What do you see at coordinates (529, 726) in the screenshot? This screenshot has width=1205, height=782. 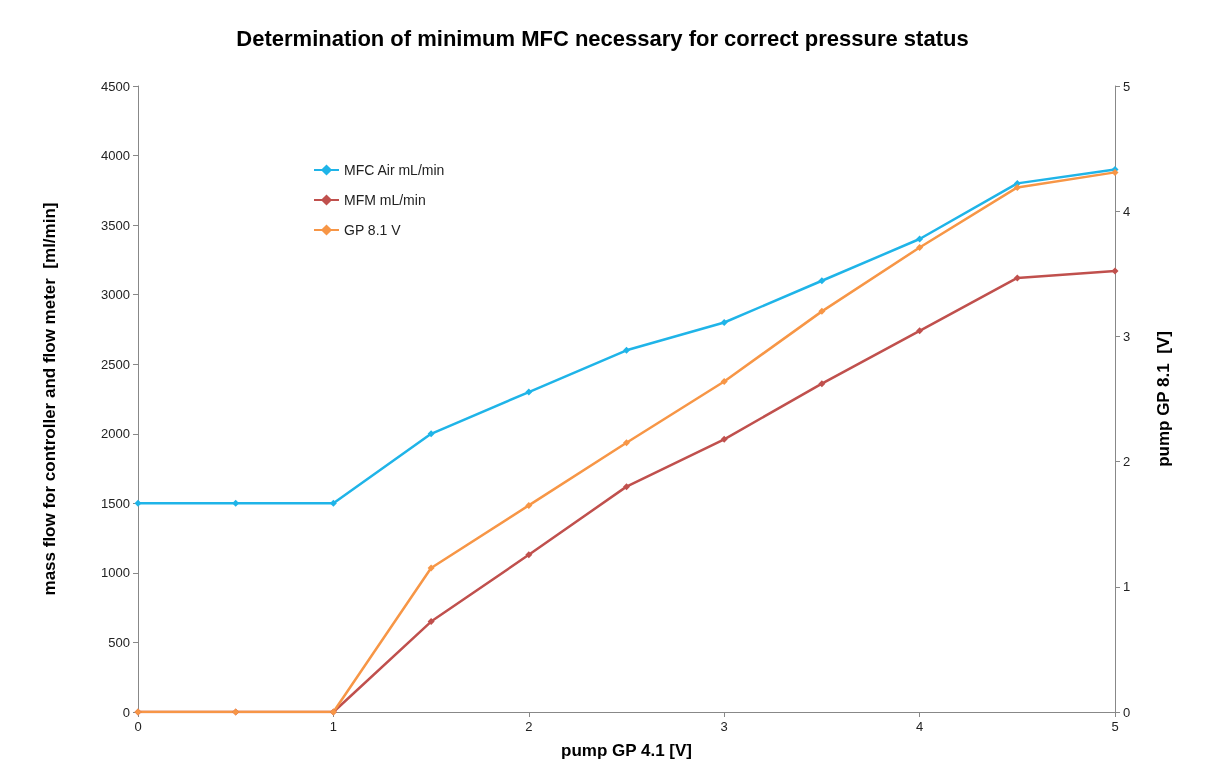 I see `x-tick-label: 2` at bounding box center [529, 726].